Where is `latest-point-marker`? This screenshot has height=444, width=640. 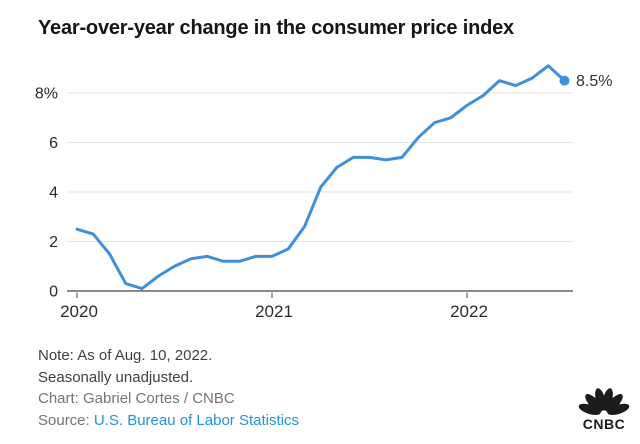 latest-point-marker is located at coordinates (564, 80).